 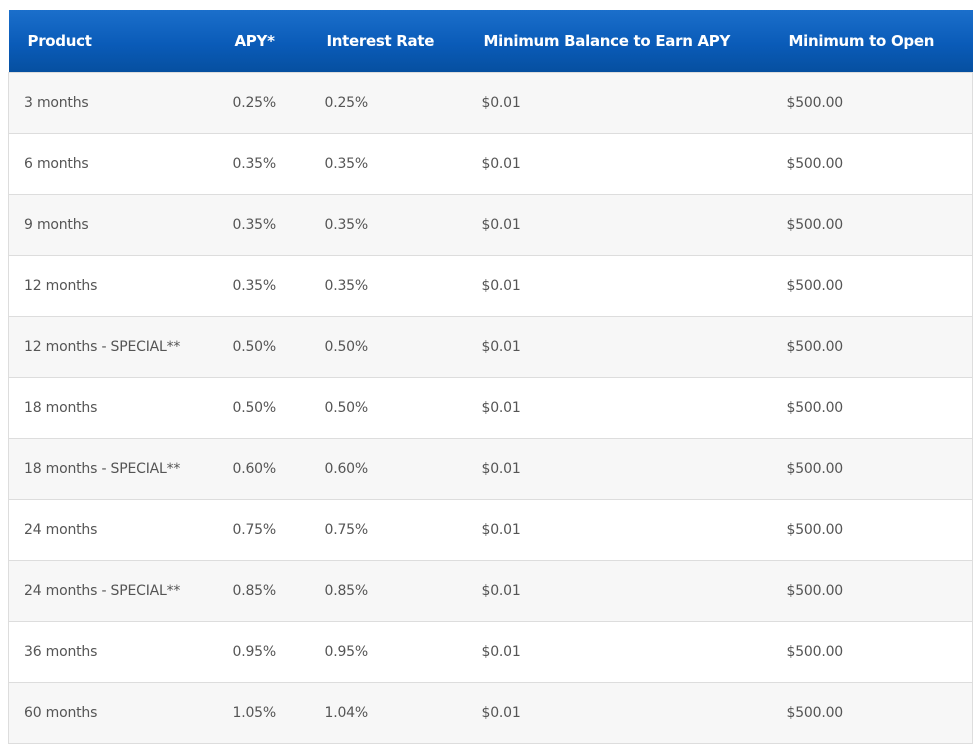 What do you see at coordinates (120, 530) in the screenshot?
I see `cell-product: 24 months` at bounding box center [120, 530].